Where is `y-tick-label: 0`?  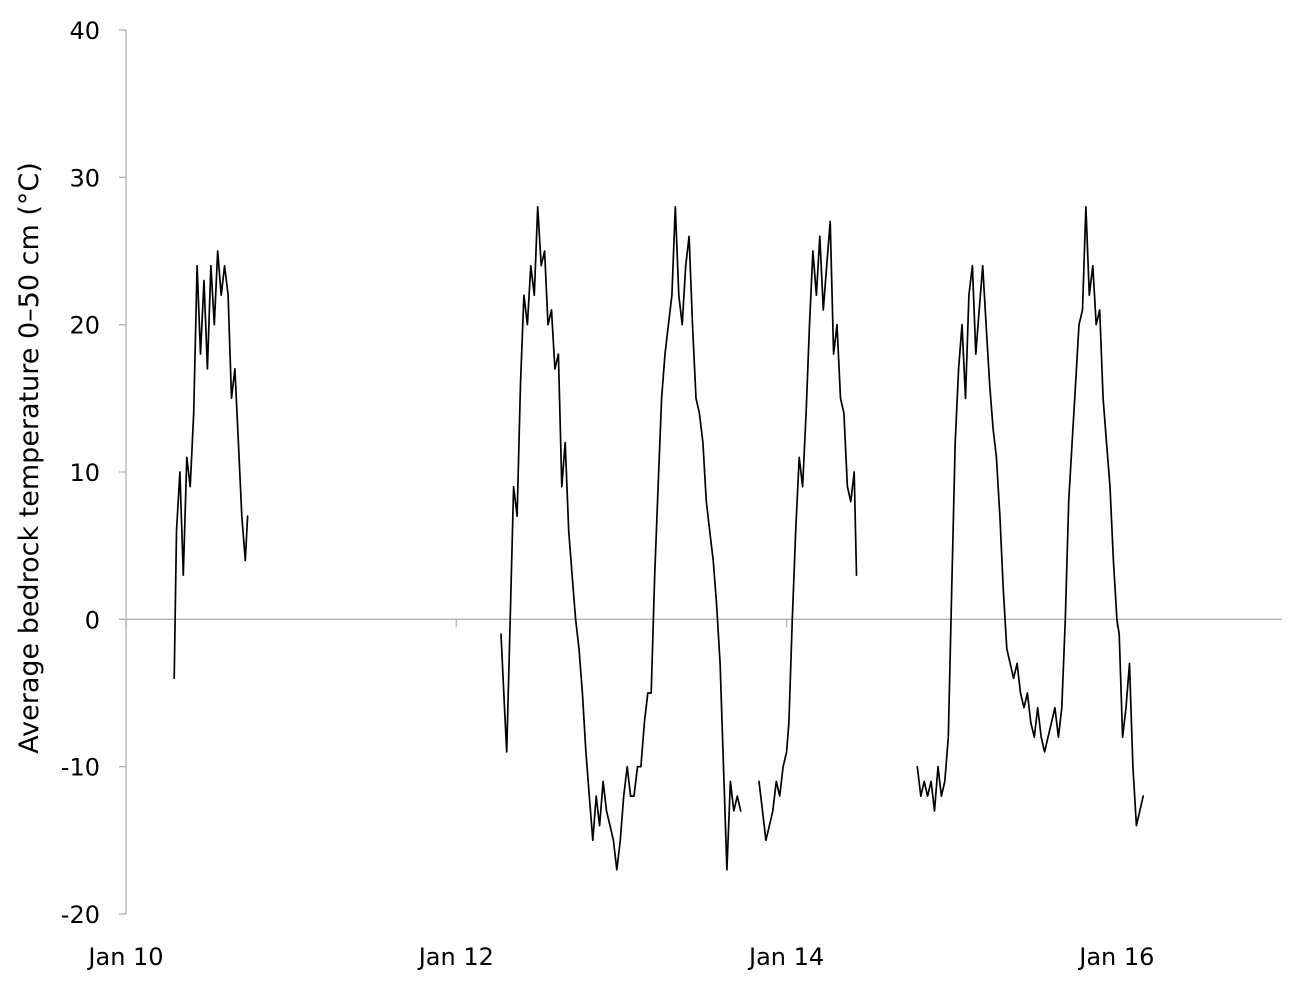
y-tick-label: 0 is located at coordinates (92, 620).